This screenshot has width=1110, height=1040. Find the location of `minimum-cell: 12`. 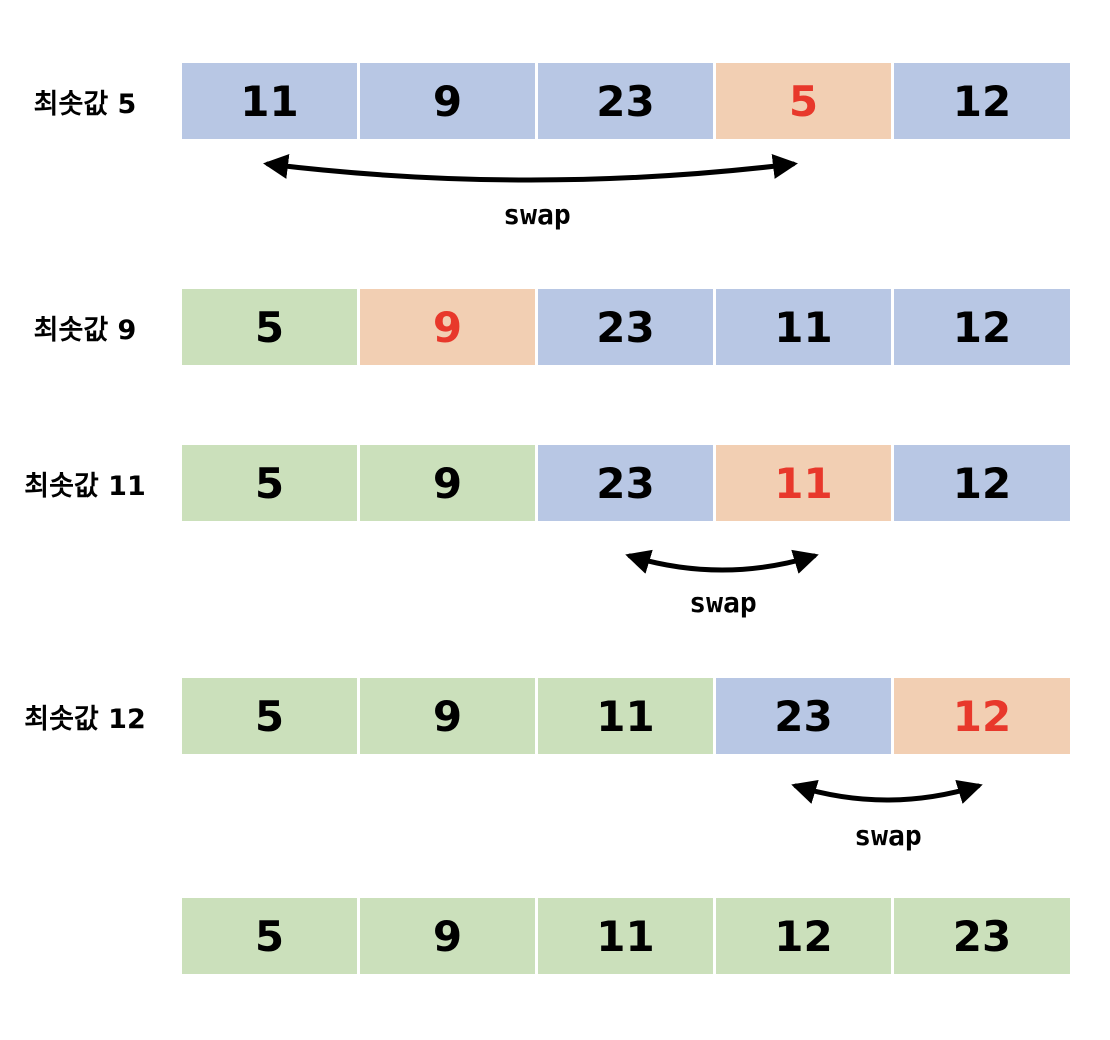

minimum-cell: 12 is located at coordinates (982, 716).